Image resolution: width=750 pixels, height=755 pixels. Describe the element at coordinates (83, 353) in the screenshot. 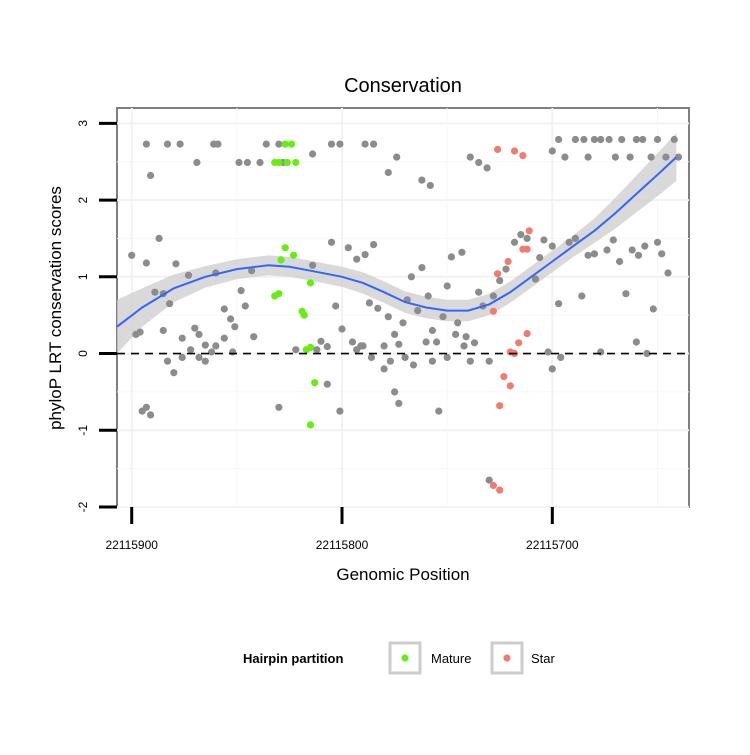

I see `y-tick-label: 0` at that location.